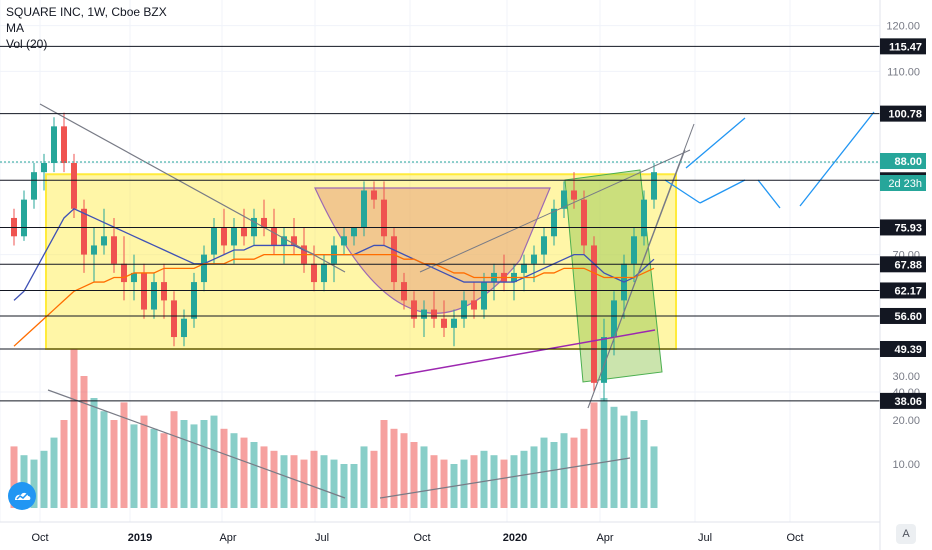 Image resolution: width=932 pixels, height=550 pixels. I want to click on chart-legend: SQUARE INC, 1W, Cboe BZX MA Vol (20), so click(86, 28).